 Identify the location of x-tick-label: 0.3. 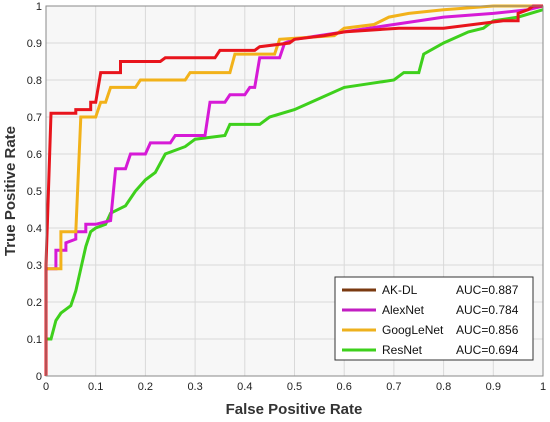
(194, 387).